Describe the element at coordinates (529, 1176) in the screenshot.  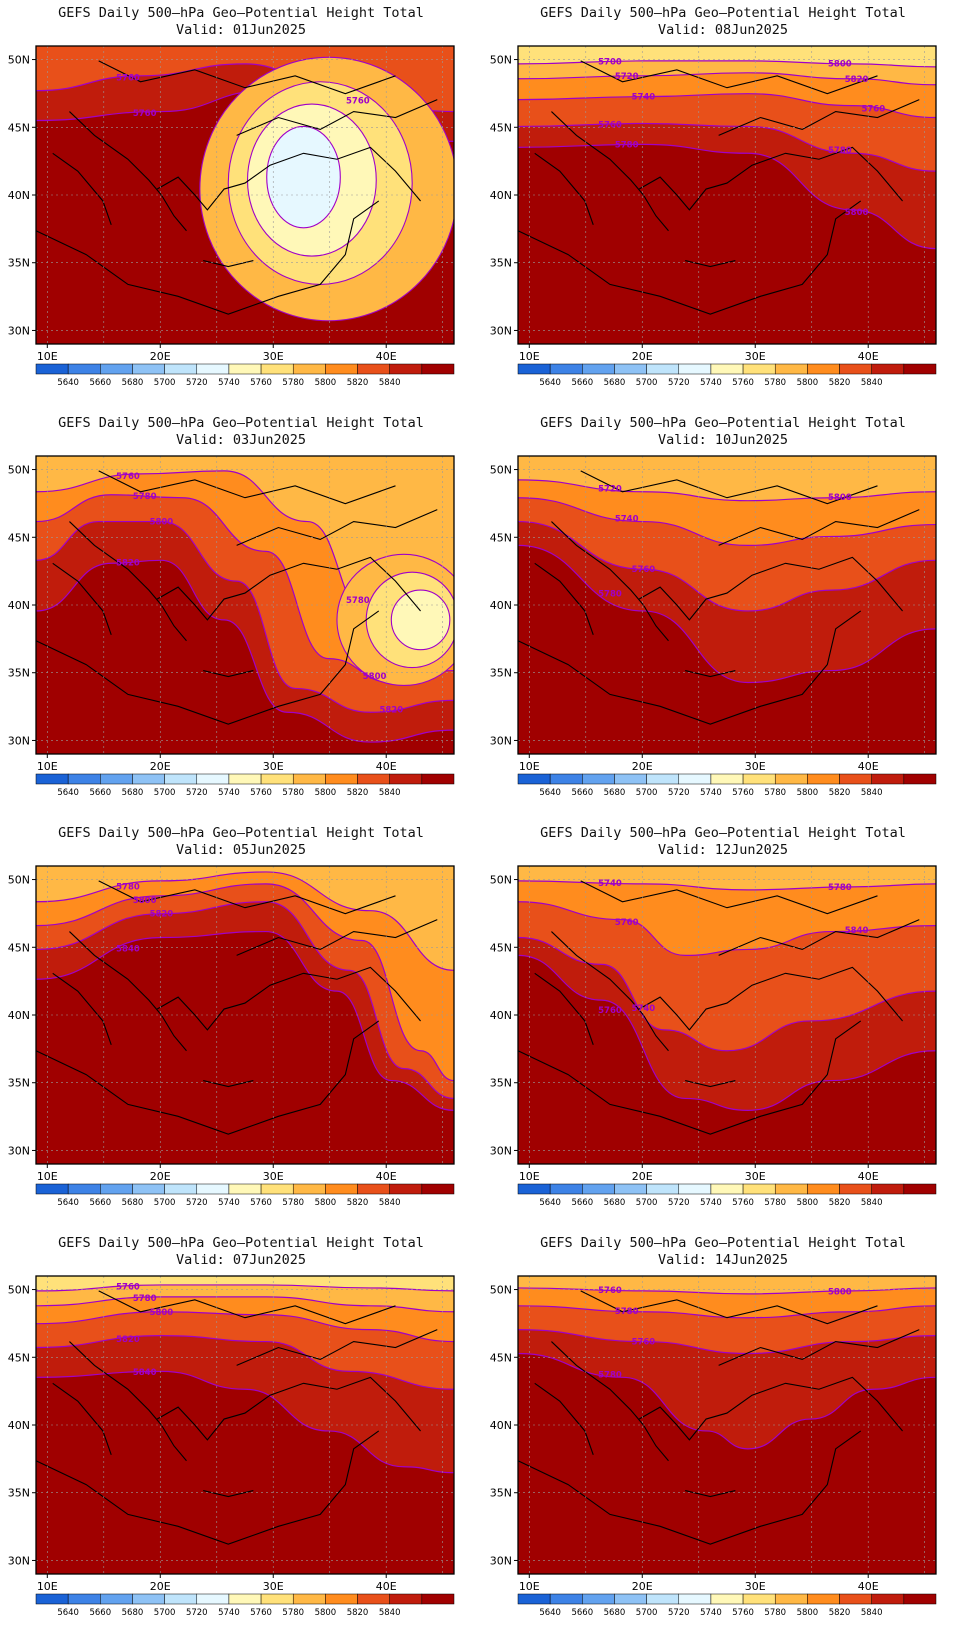
I see `lon-tick-label: 10E` at that location.